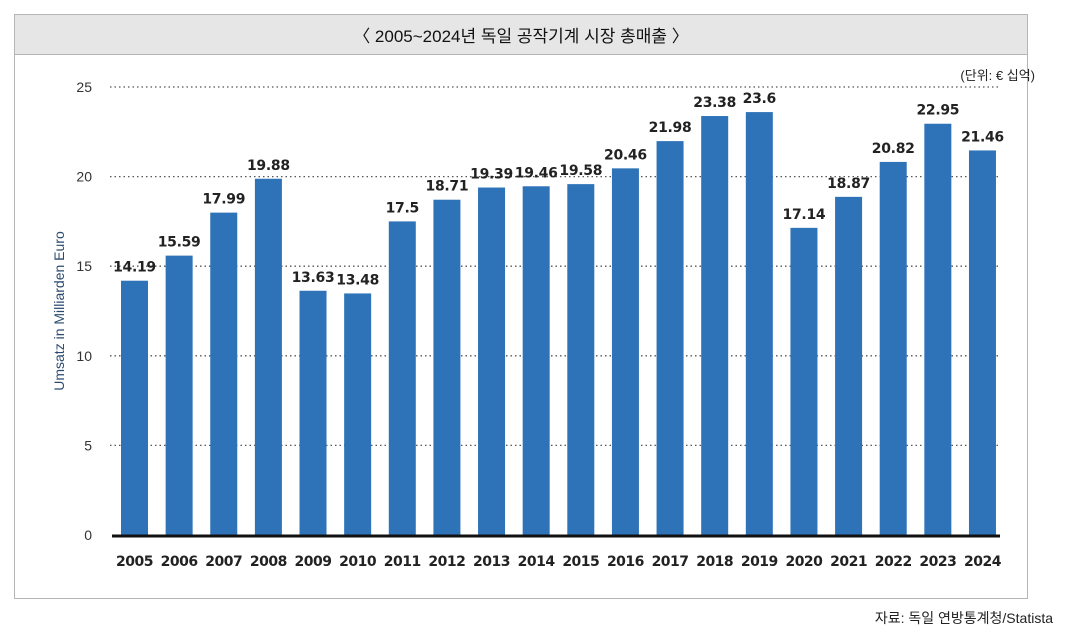 This screenshot has height=637, width=1065. I want to click on y-tick-label: 10, so click(84, 356).